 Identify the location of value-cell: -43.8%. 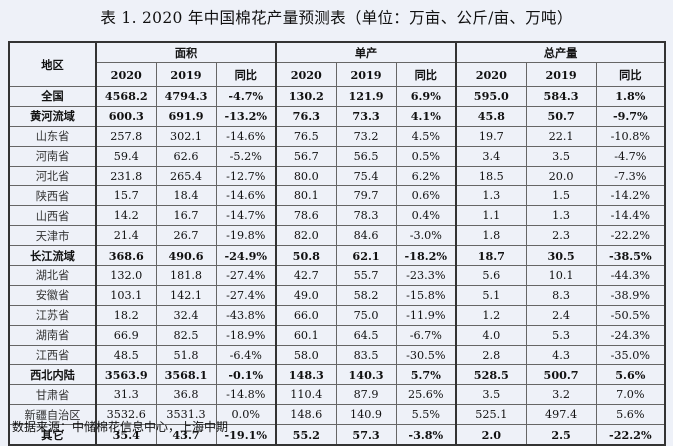
(246, 315).